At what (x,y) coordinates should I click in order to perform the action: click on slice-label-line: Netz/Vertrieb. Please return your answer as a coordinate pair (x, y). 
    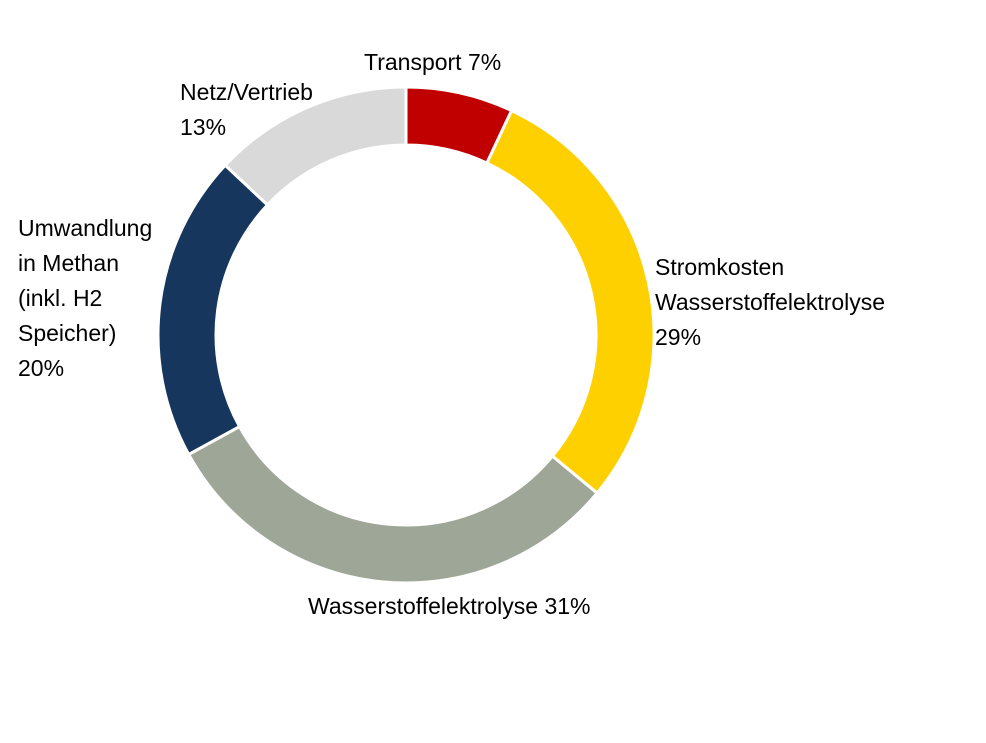
    Looking at the image, I should click on (246, 92).